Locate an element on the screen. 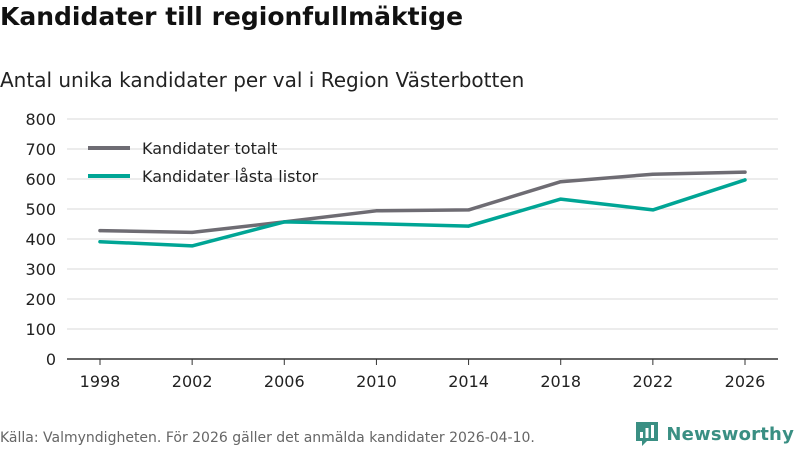 The image size is (800, 450). brand-logo: Newsworthy is located at coordinates (714, 434).